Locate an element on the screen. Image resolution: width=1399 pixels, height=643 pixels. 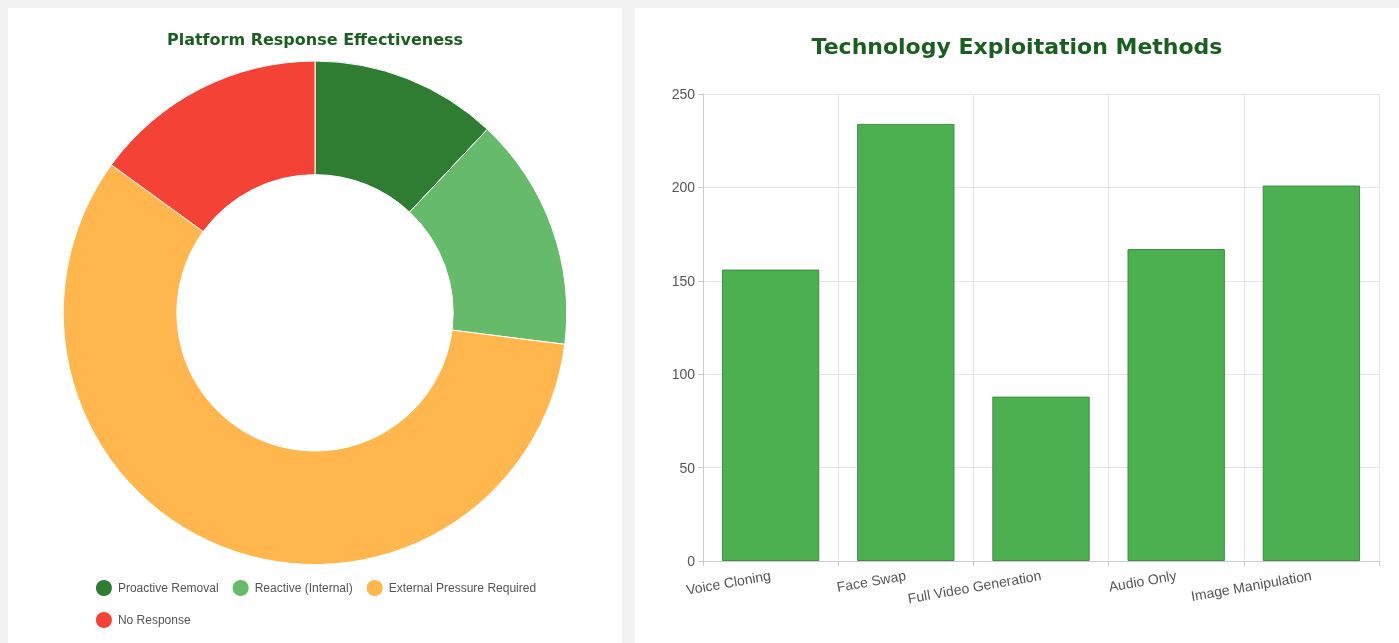
y-tick-label: 0 is located at coordinates (691, 561).